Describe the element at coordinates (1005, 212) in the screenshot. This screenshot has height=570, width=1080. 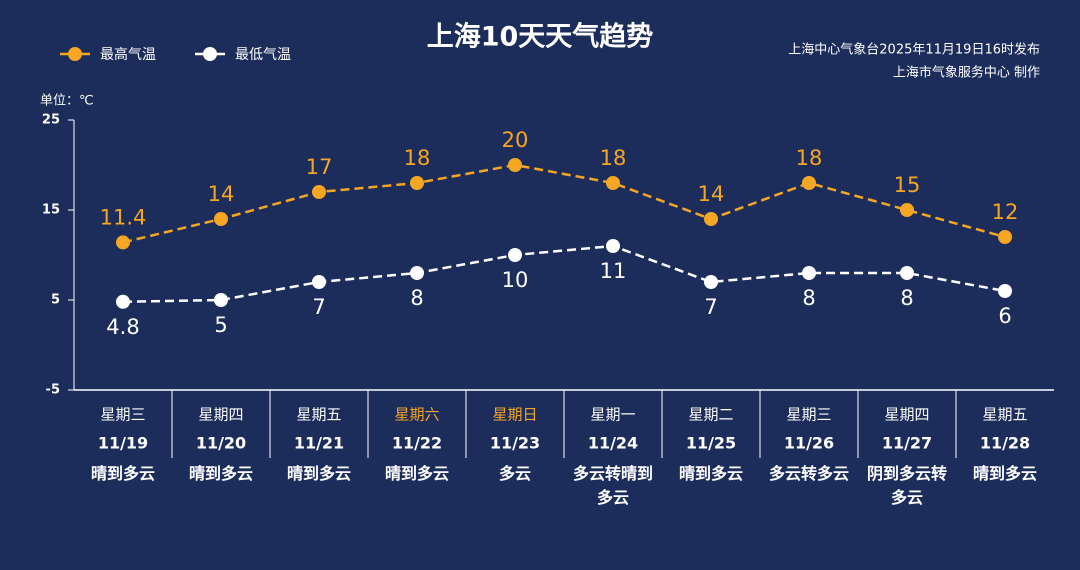
I see `data-label: 12` at that location.